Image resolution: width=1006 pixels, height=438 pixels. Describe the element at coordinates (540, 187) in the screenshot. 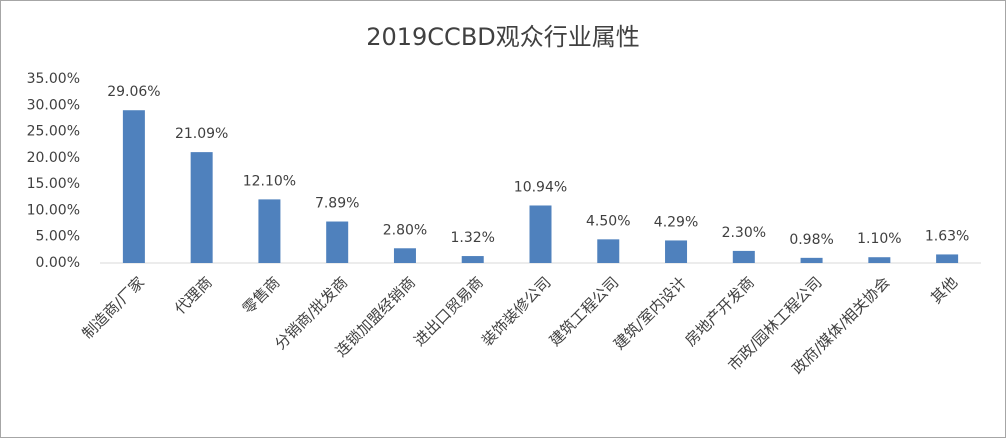

I see `value-label: 10.94%` at that location.